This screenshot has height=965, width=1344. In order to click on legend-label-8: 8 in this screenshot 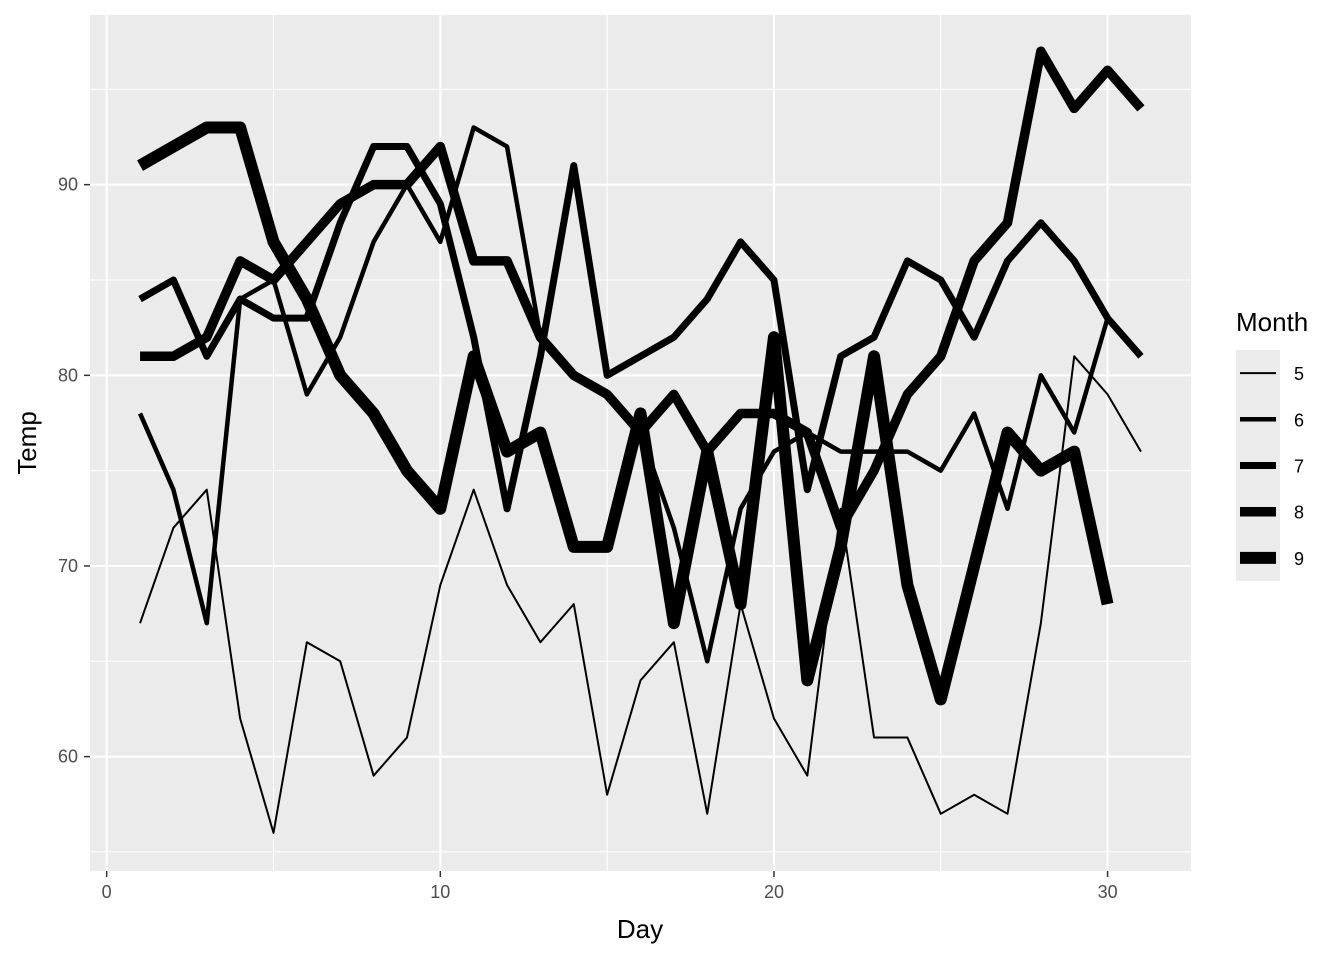, I will do `click(1299, 513)`.